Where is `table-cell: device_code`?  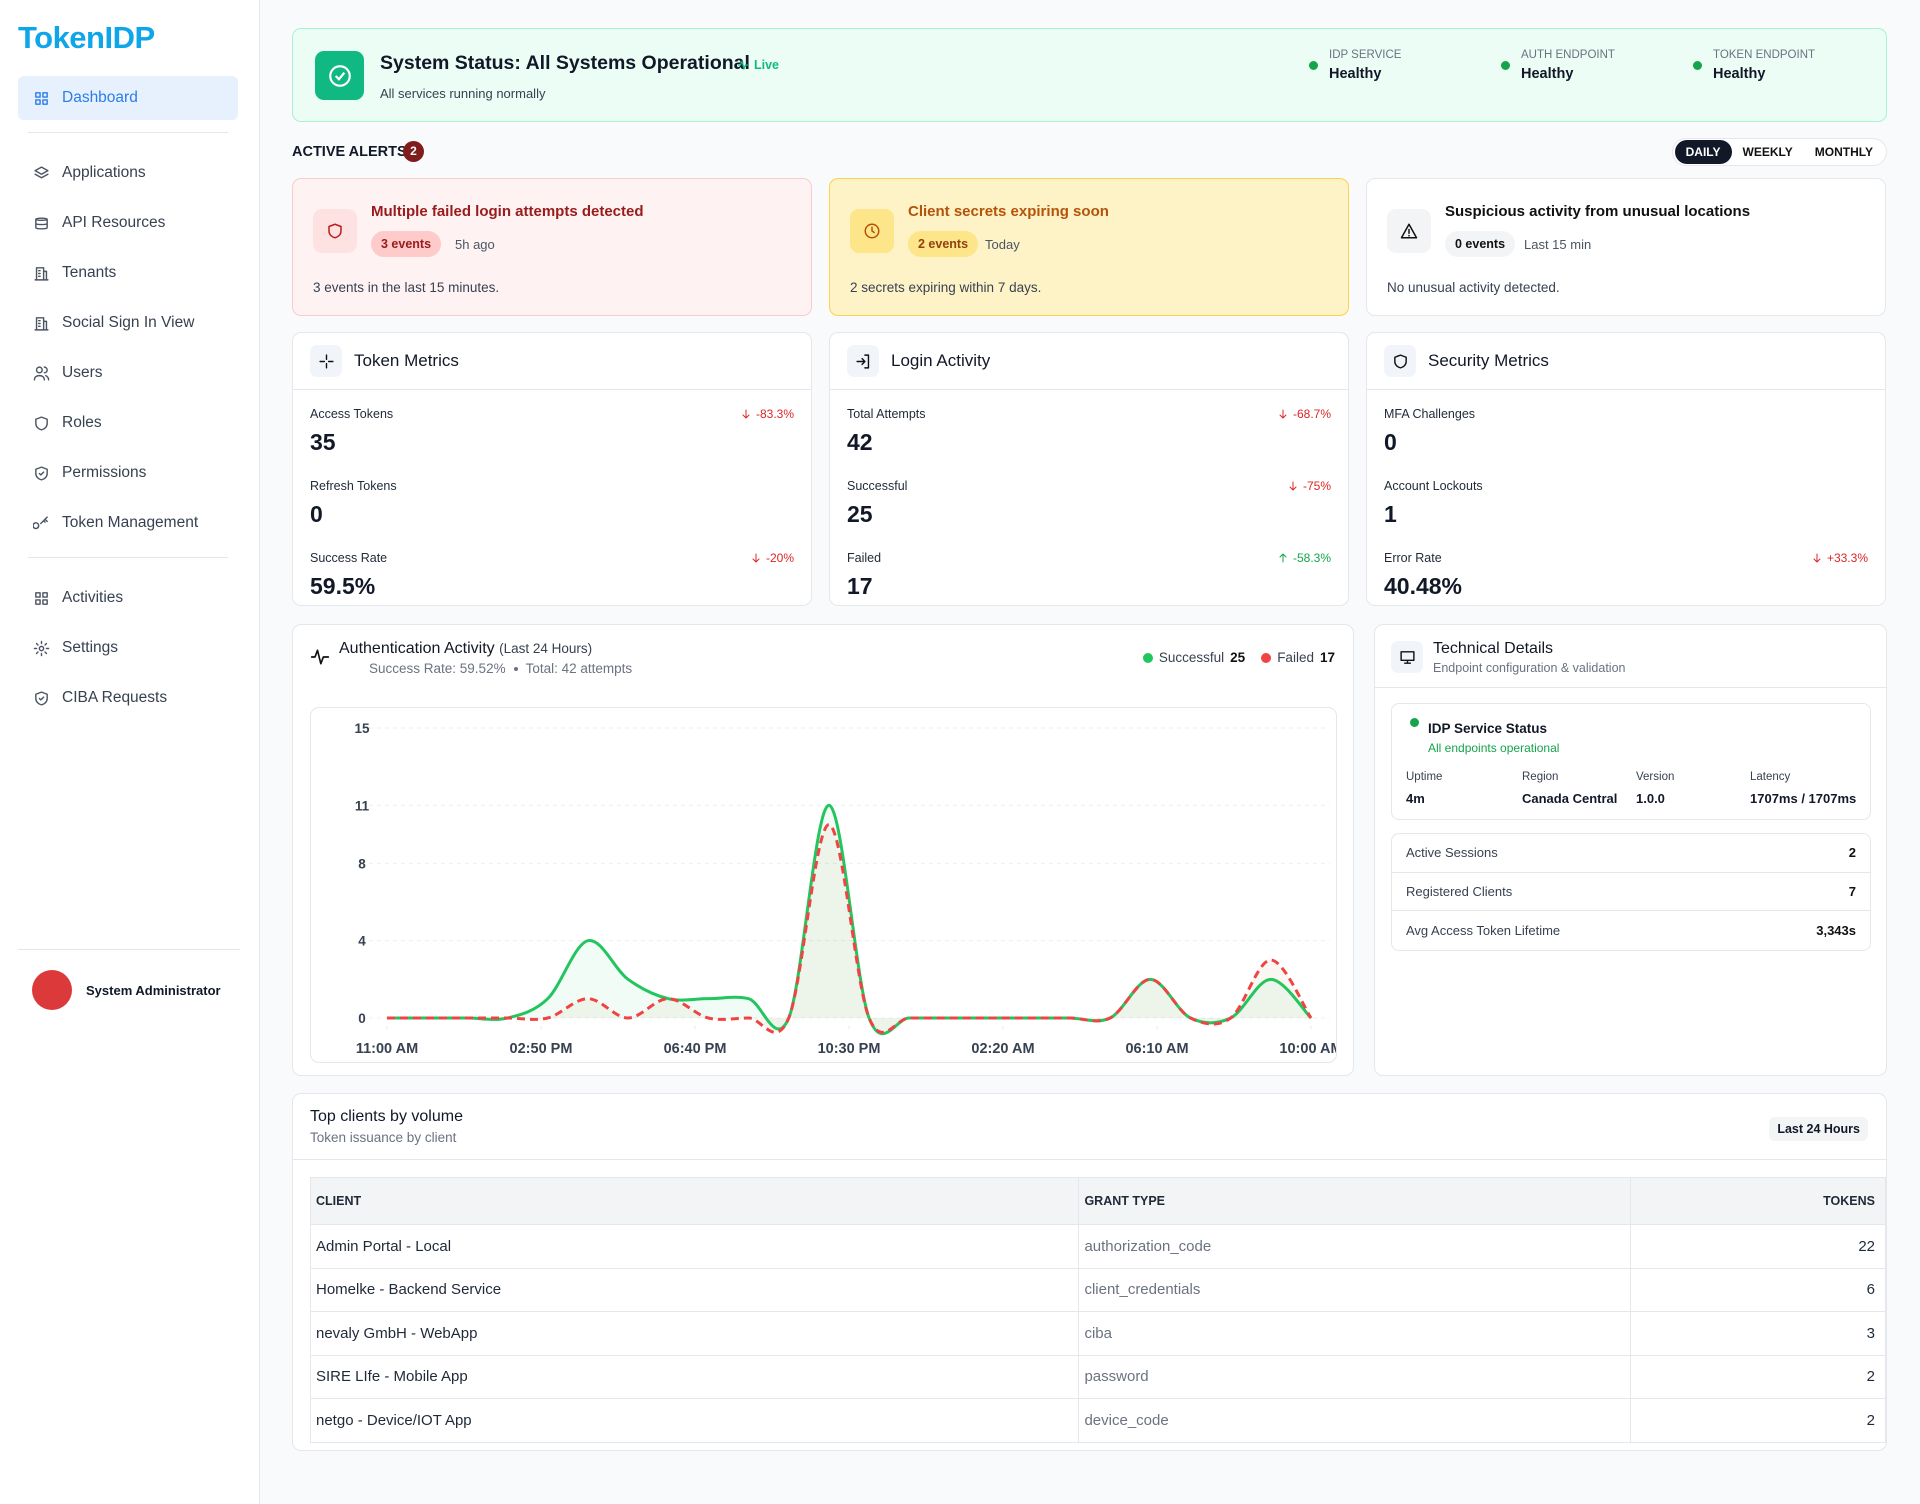
table-cell: device_code is located at coordinates (1355, 1420).